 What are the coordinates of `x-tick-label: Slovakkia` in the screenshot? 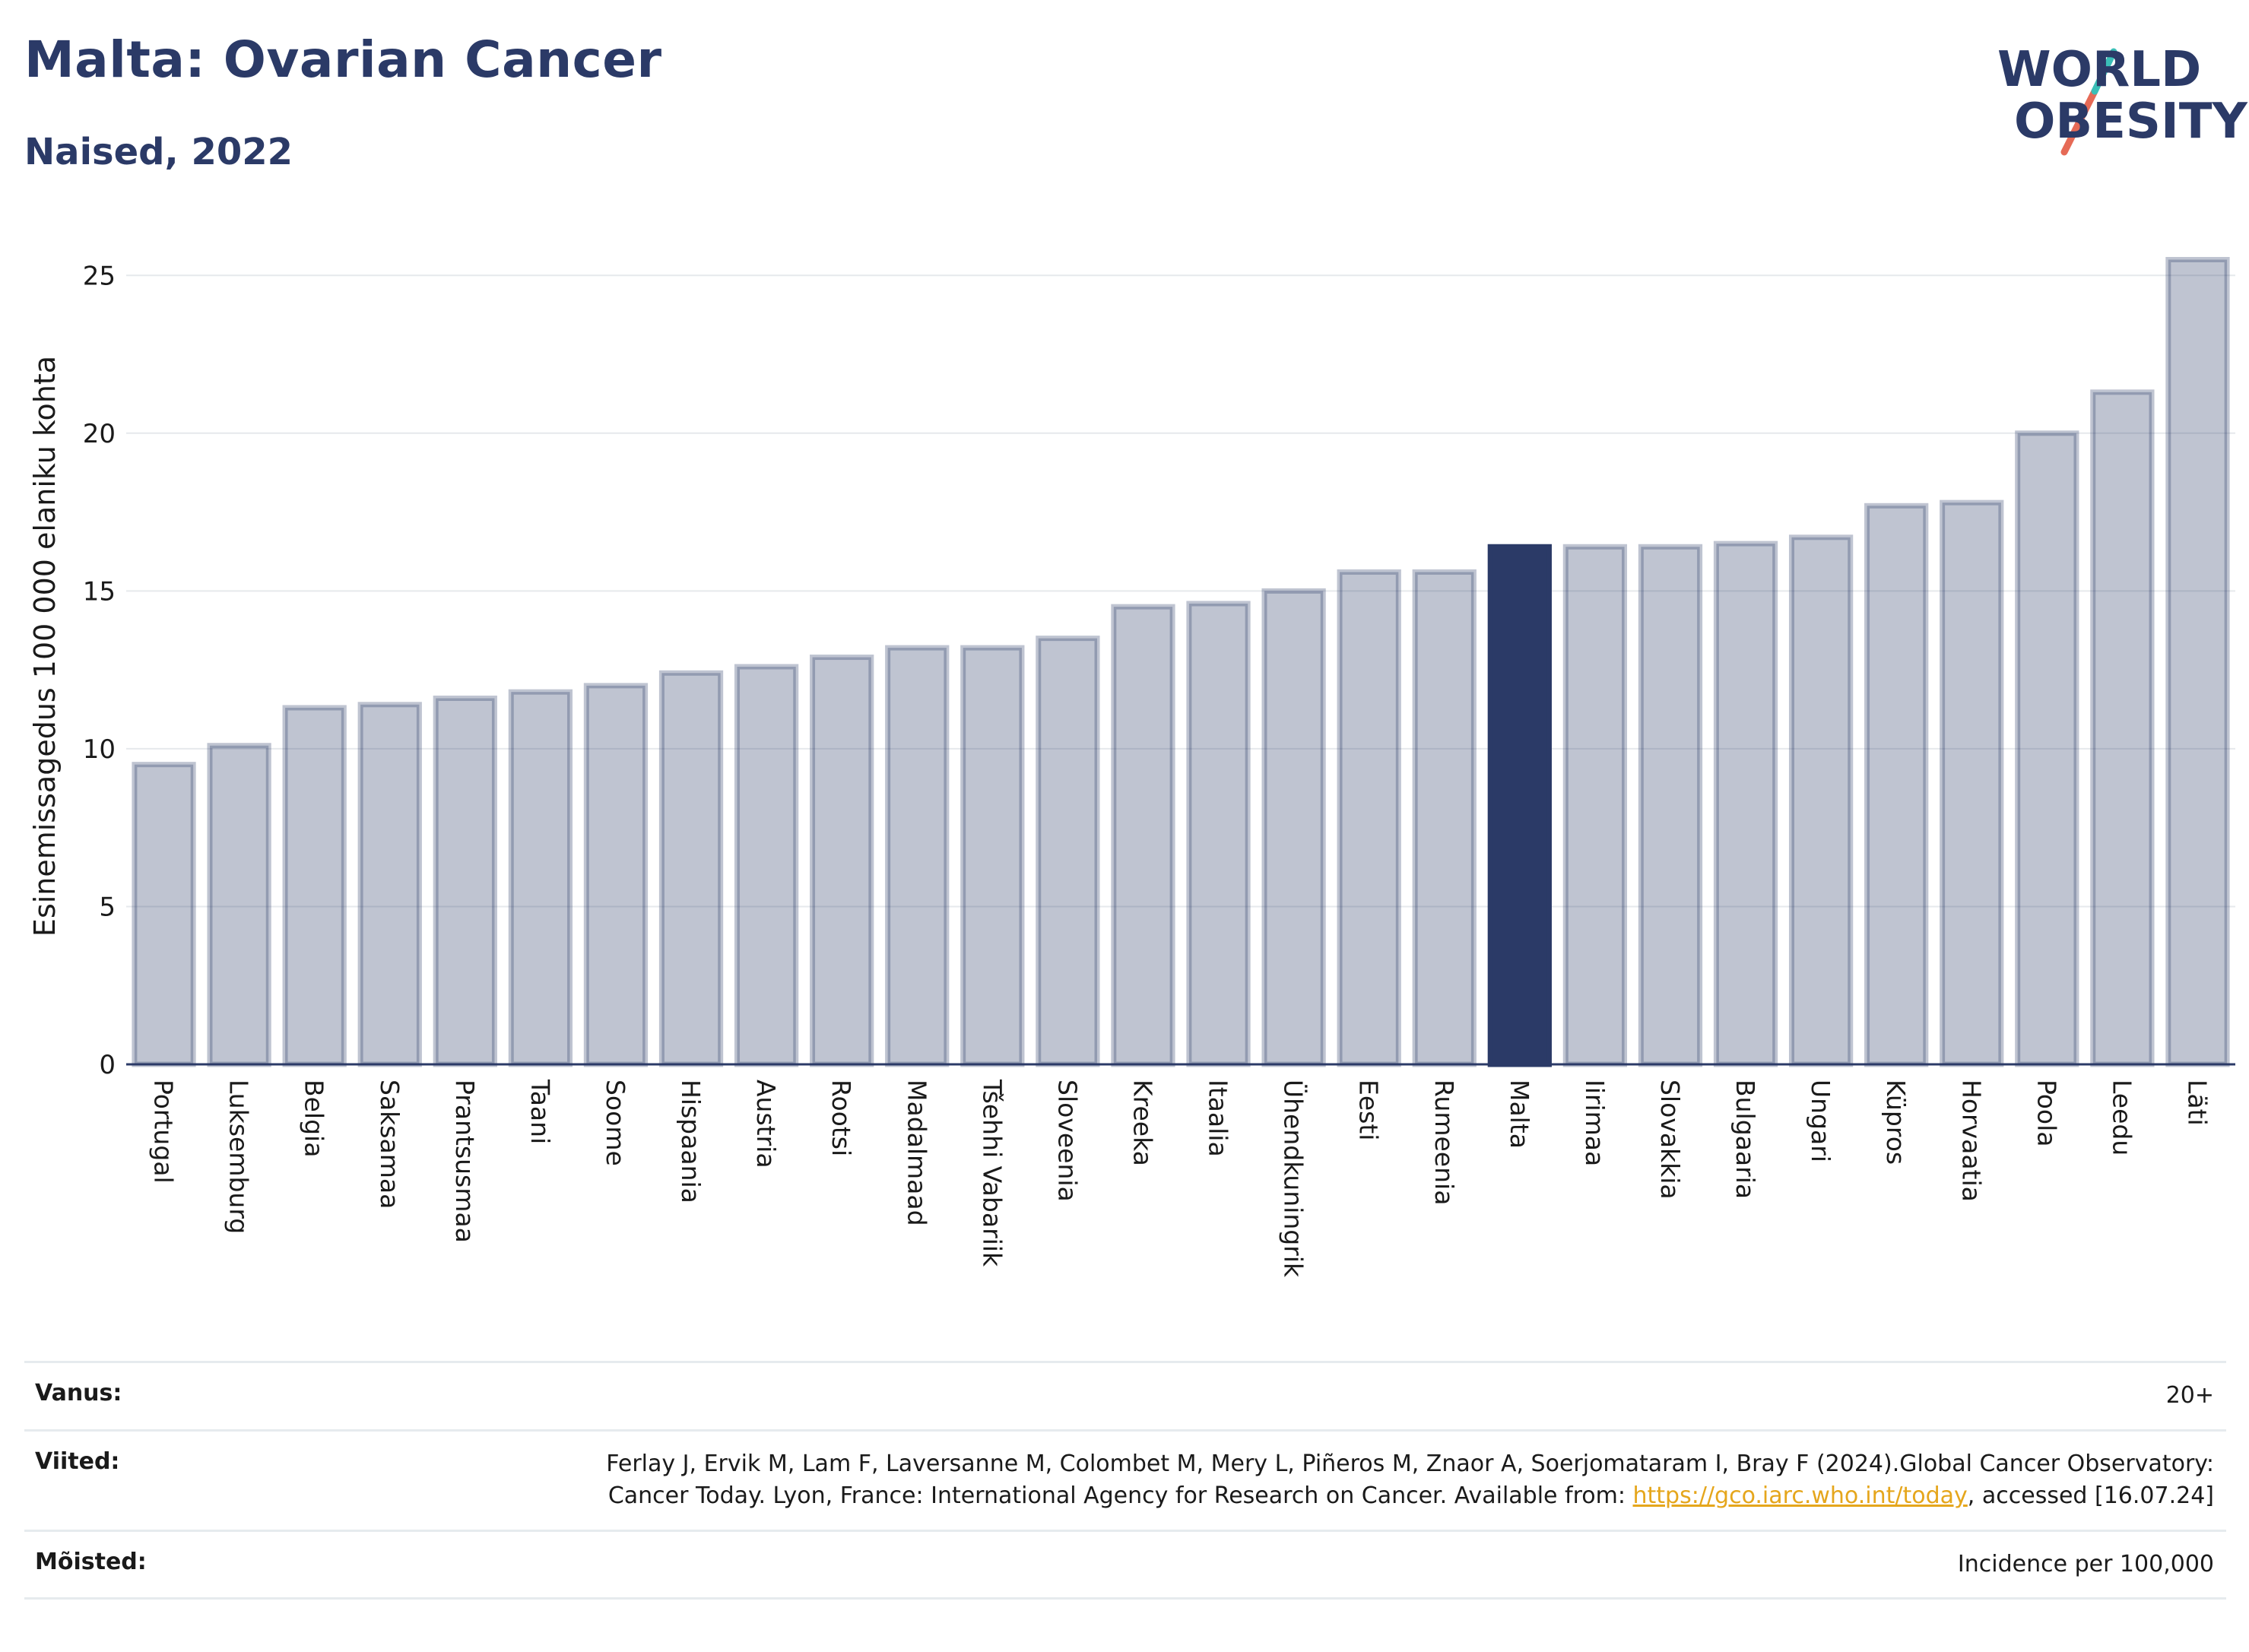 It's located at (1670, 1140).